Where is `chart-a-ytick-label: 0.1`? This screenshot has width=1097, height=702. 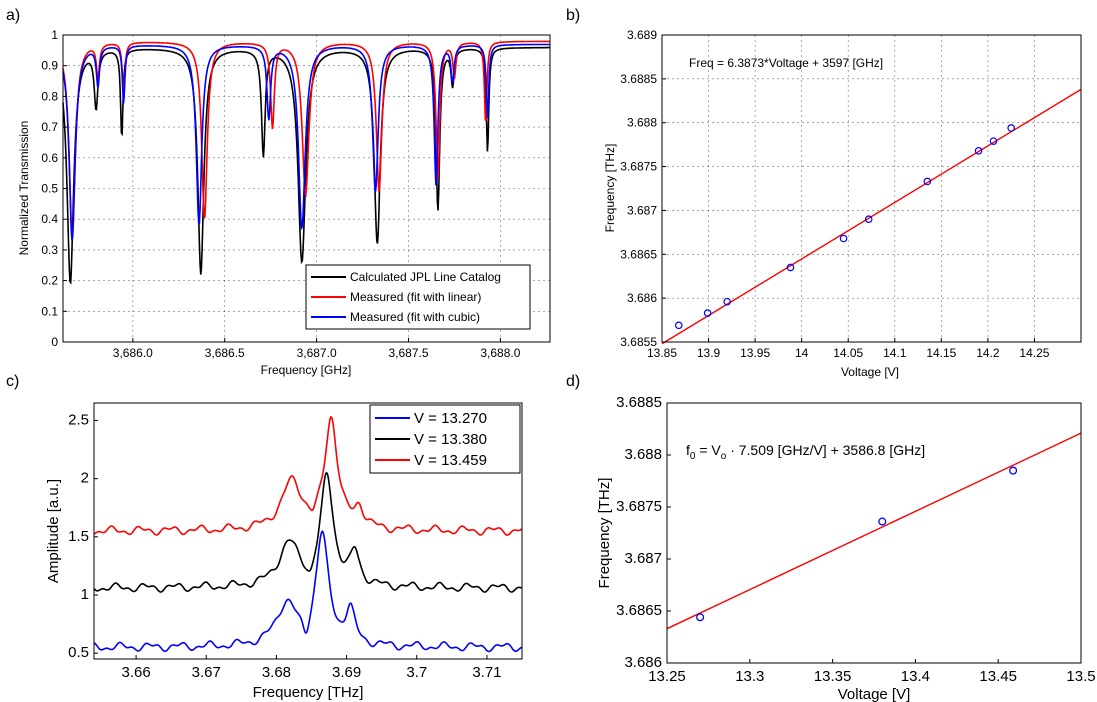 chart-a-ytick-label: 0.1 is located at coordinates (49, 311).